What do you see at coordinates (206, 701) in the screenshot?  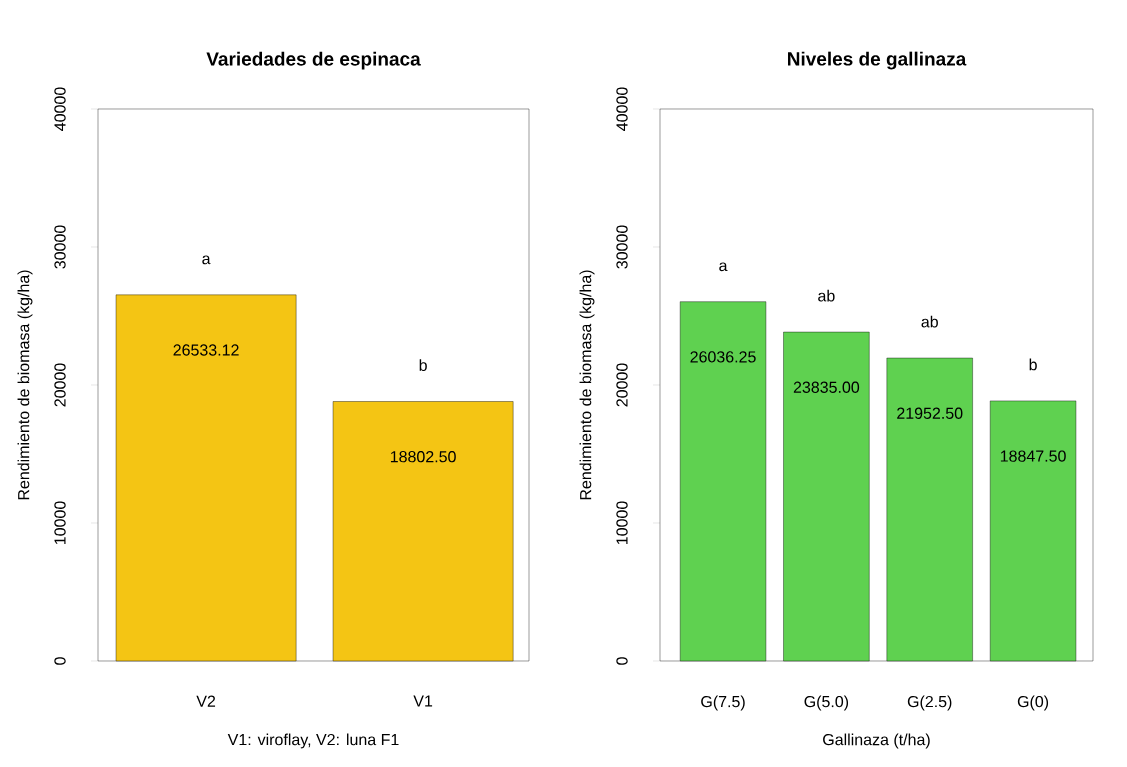 I see `x-tick-label: V2` at bounding box center [206, 701].